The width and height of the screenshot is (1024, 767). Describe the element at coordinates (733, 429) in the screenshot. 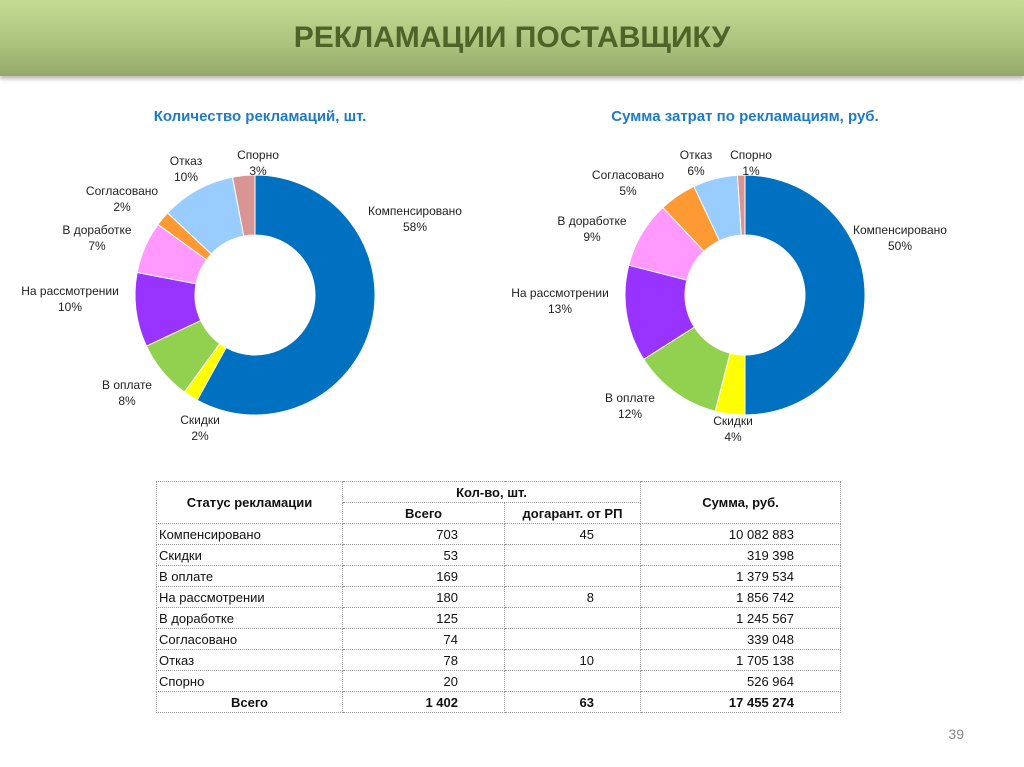

I see `slice-label: Скидки 4%` at that location.